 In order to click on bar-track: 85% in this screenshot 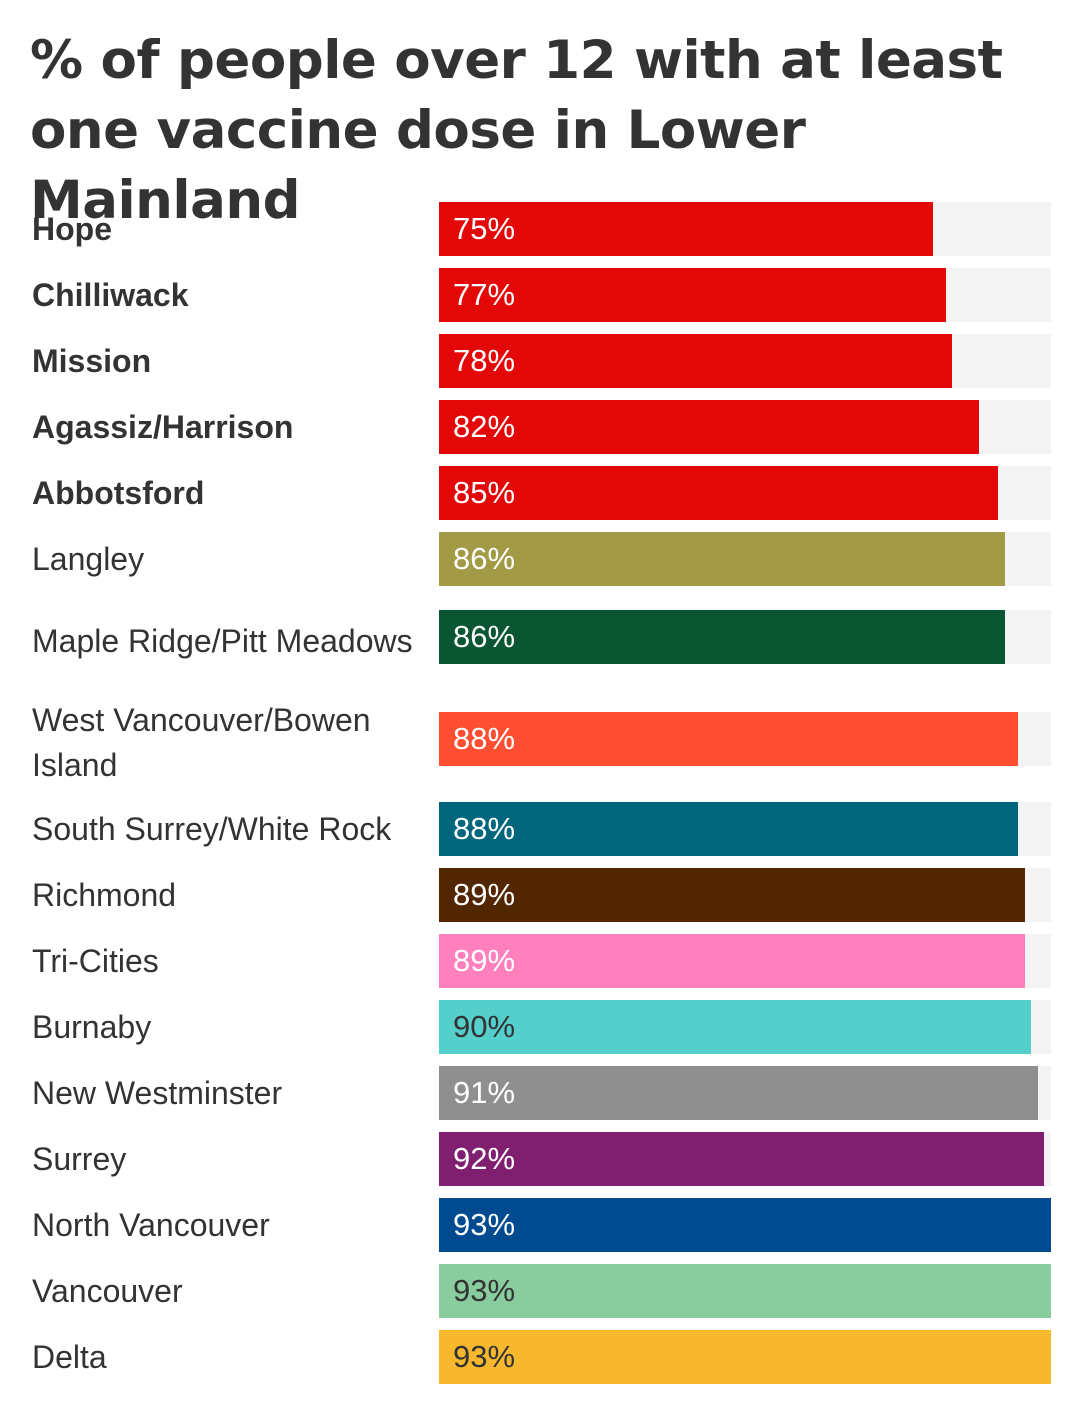, I will do `click(745, 493)`.